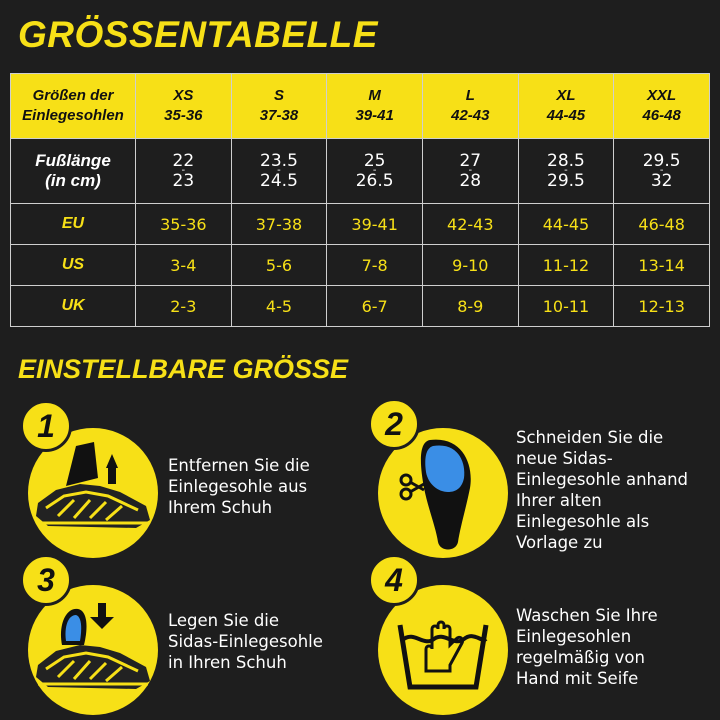 The image size is (720, 720). I want to click on eu-row: EU 35-36 37-38 39-41 42-43 44-45 46-48, so click(360, 224).